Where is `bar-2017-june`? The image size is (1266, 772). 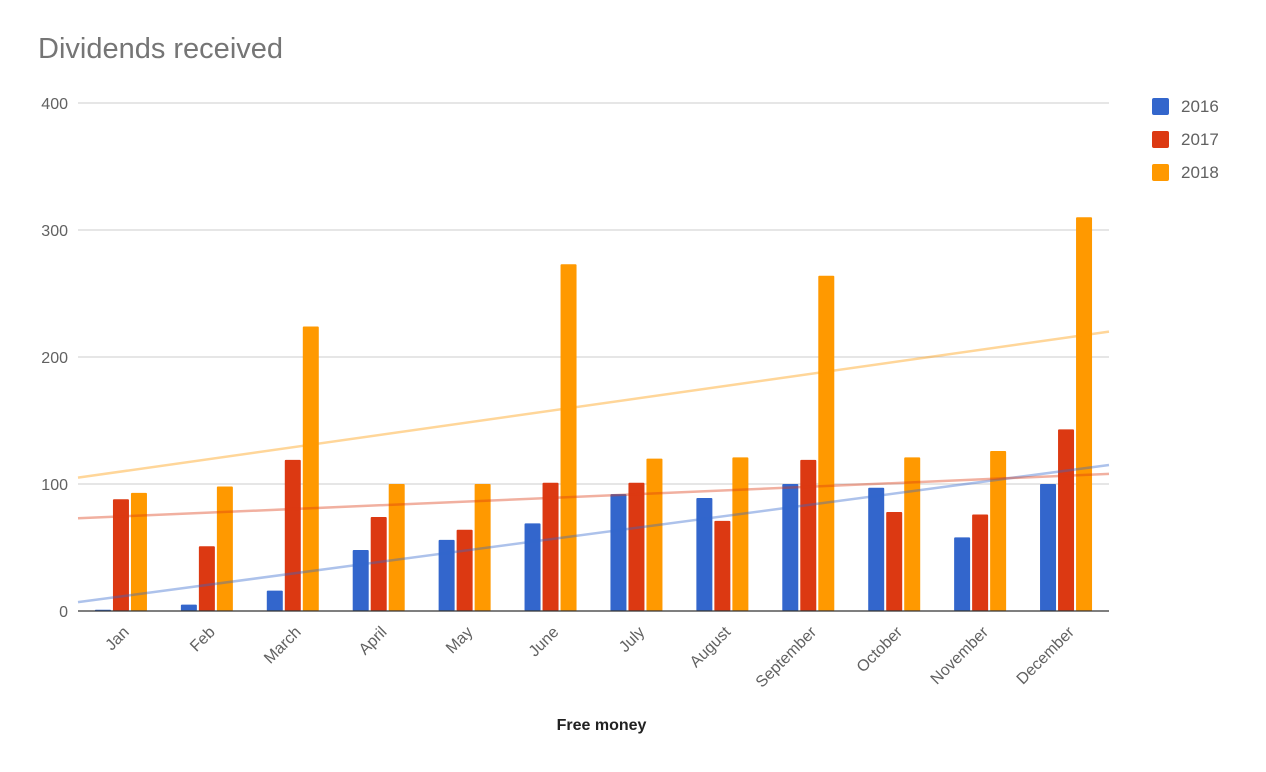 bar-2017-june is located at coordinates (550, 546).